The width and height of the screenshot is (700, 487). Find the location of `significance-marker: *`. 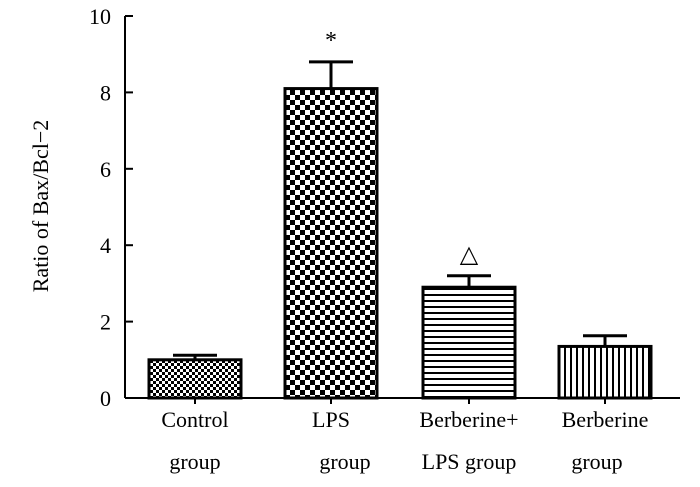

significance-marker: * is located at coordinates (331, 41).